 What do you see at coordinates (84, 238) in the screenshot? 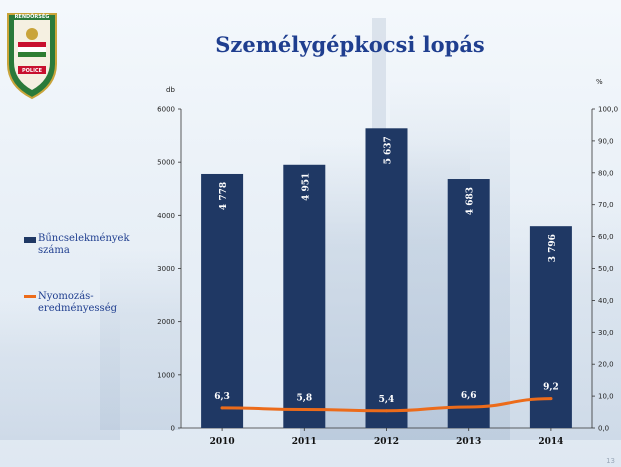
I see `legend-bar-label-line1: Bűncselekmények` at bounding box center [84, 238].